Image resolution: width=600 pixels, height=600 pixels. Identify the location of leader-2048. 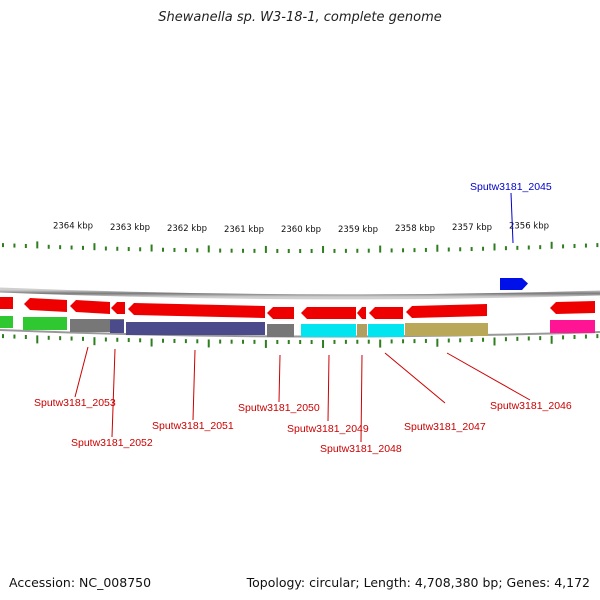
(361, 398).